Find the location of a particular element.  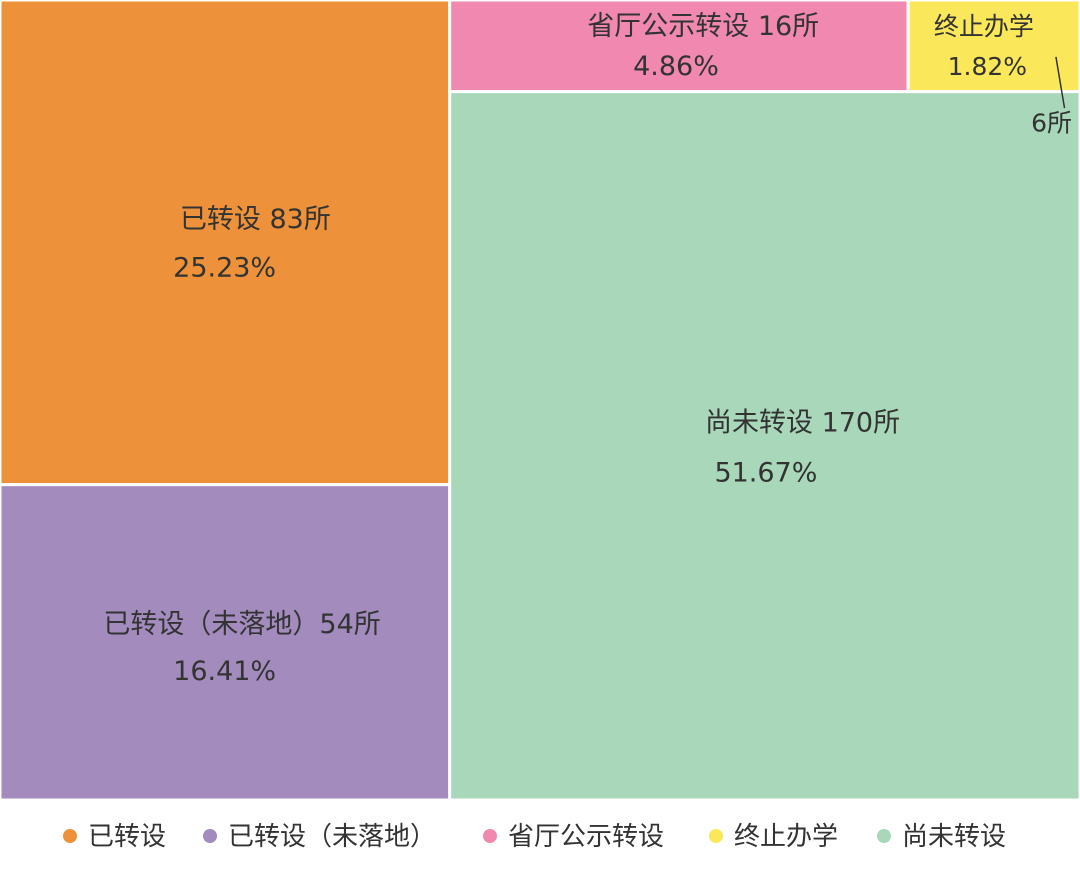

tile-zhongzhi is located at coordinates (993, 47).